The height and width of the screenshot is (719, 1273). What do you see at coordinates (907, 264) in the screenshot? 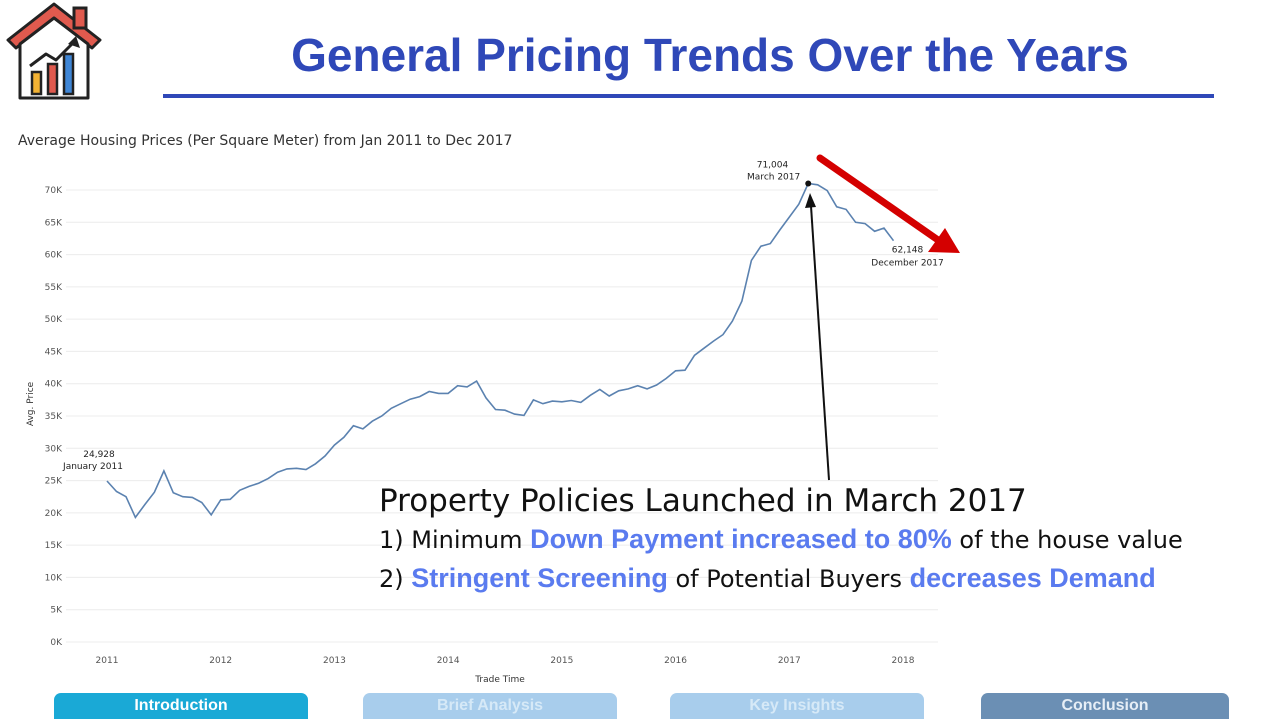
I see `annotation-label: December 2017` at bounding box center [907, 264].